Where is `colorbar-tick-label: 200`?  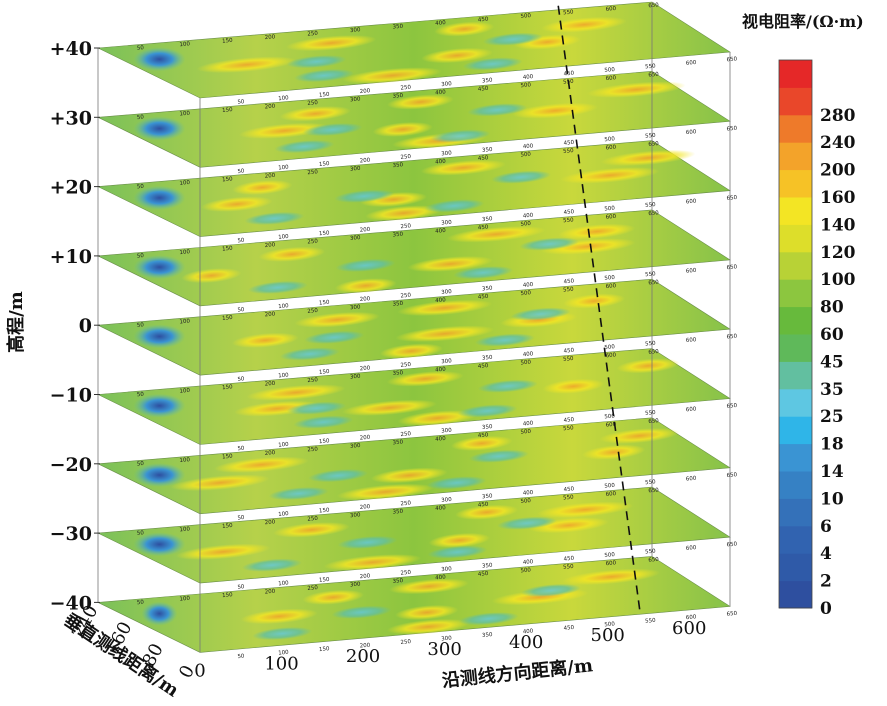
colorbar-tick-label: 200 is located at coordinates (838, 171).